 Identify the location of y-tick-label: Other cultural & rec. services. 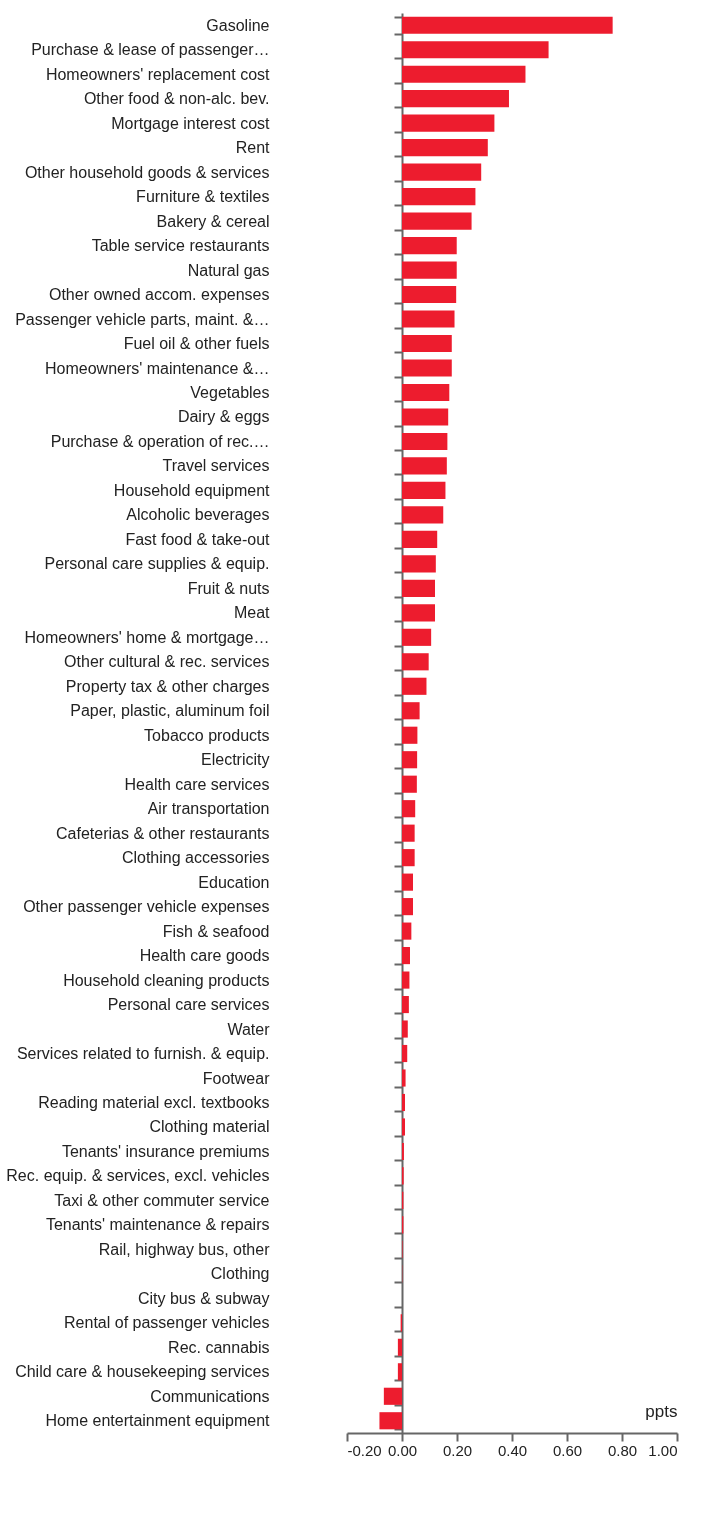
(167, 662).